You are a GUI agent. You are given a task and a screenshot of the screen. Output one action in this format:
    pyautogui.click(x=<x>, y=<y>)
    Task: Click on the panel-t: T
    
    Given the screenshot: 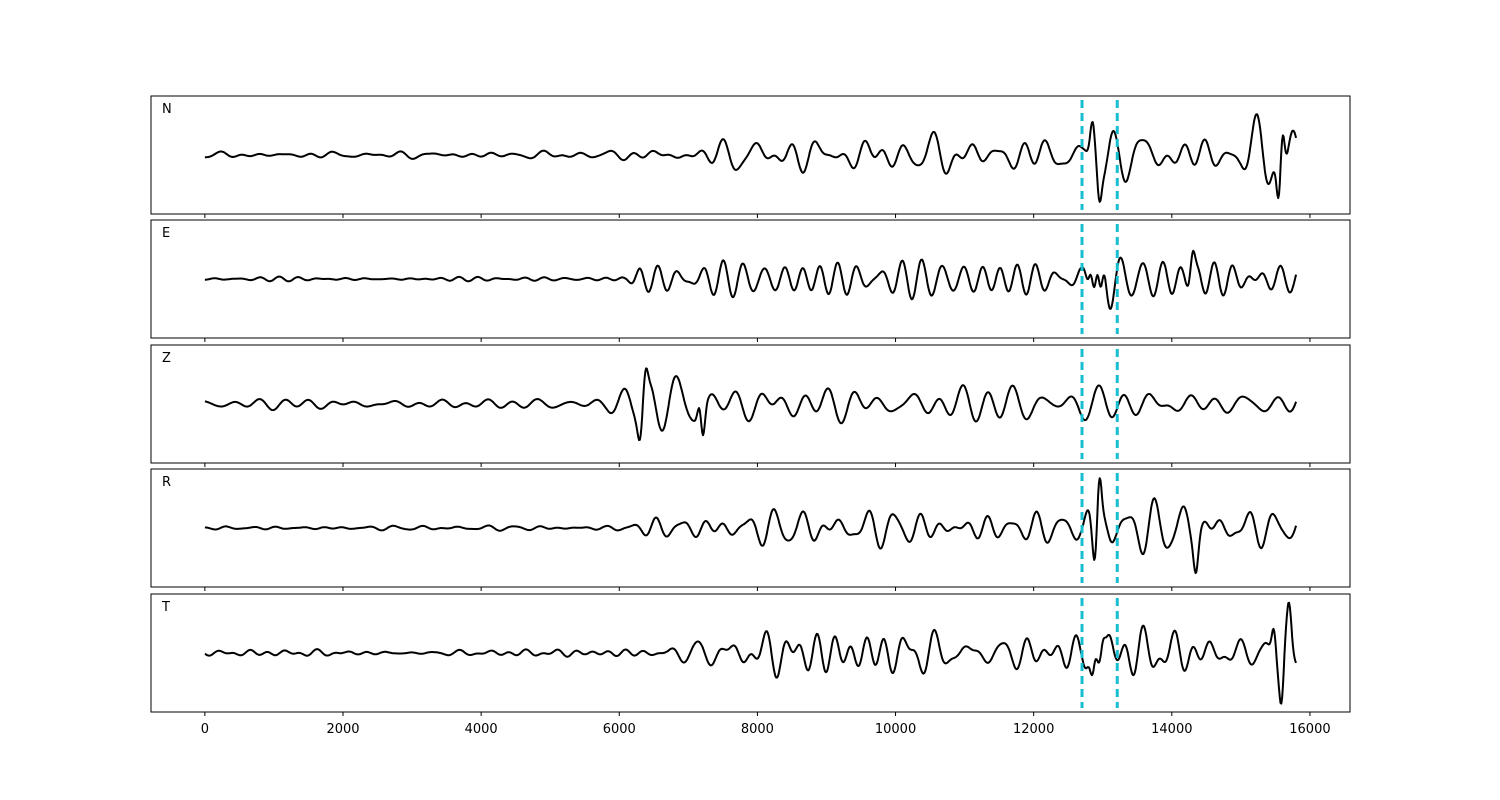 What is the action you would take?
    pyautogui.click(x=750, y=654)
    